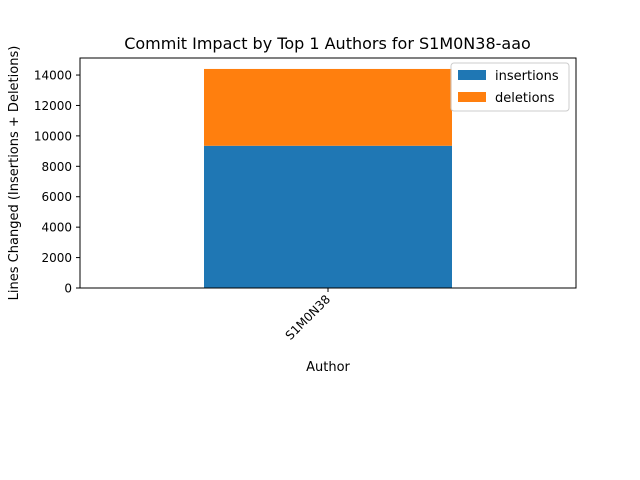 This screenshot has width=640, height=480. I want to click on legend-swatch-insertions, so click(472, 75).